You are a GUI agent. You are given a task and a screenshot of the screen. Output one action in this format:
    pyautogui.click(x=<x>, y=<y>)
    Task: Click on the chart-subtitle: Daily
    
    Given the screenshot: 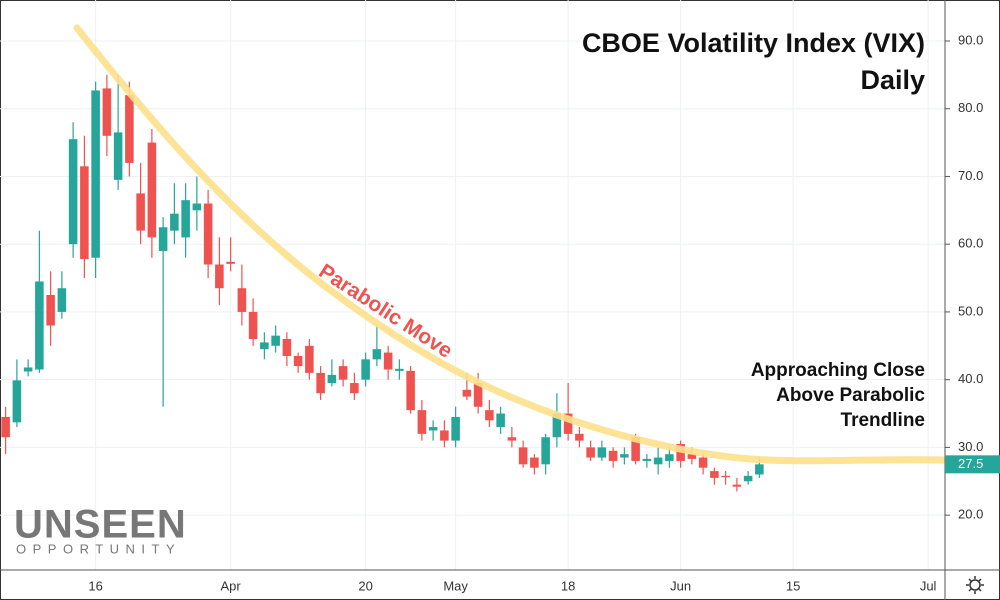 What is the action you would take?
    pyautogui.click(x=892, y=80)
    